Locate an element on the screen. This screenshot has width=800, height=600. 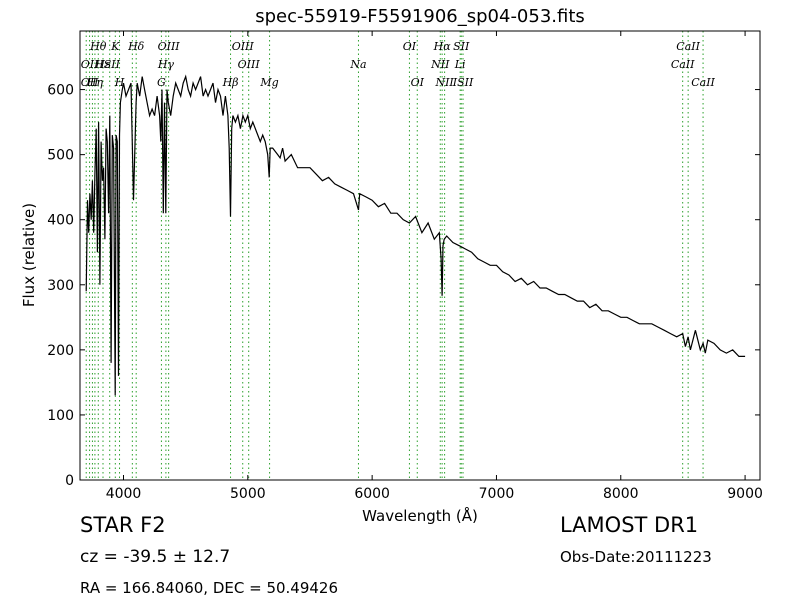
y-tick-label: 500 is located at coordinates (60, 156).